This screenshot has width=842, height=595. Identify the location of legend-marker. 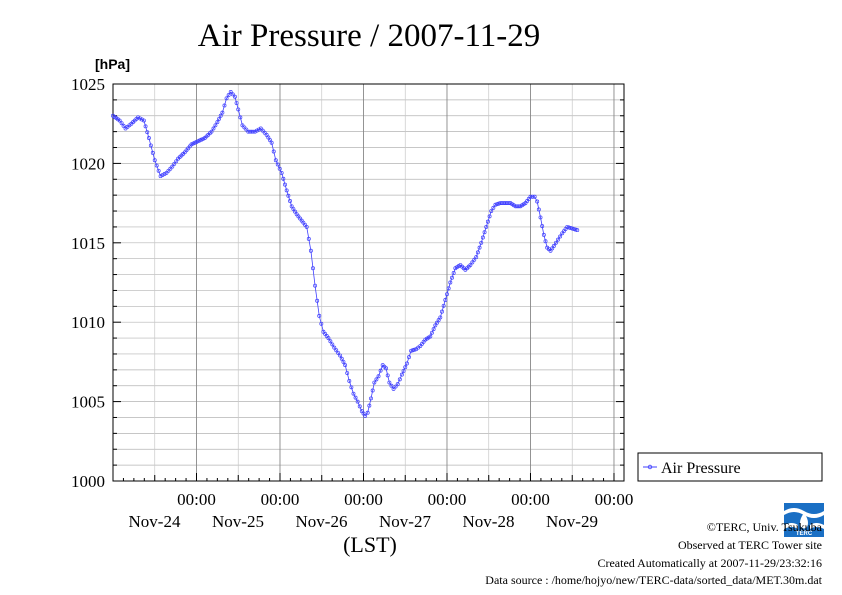
(650, 467).